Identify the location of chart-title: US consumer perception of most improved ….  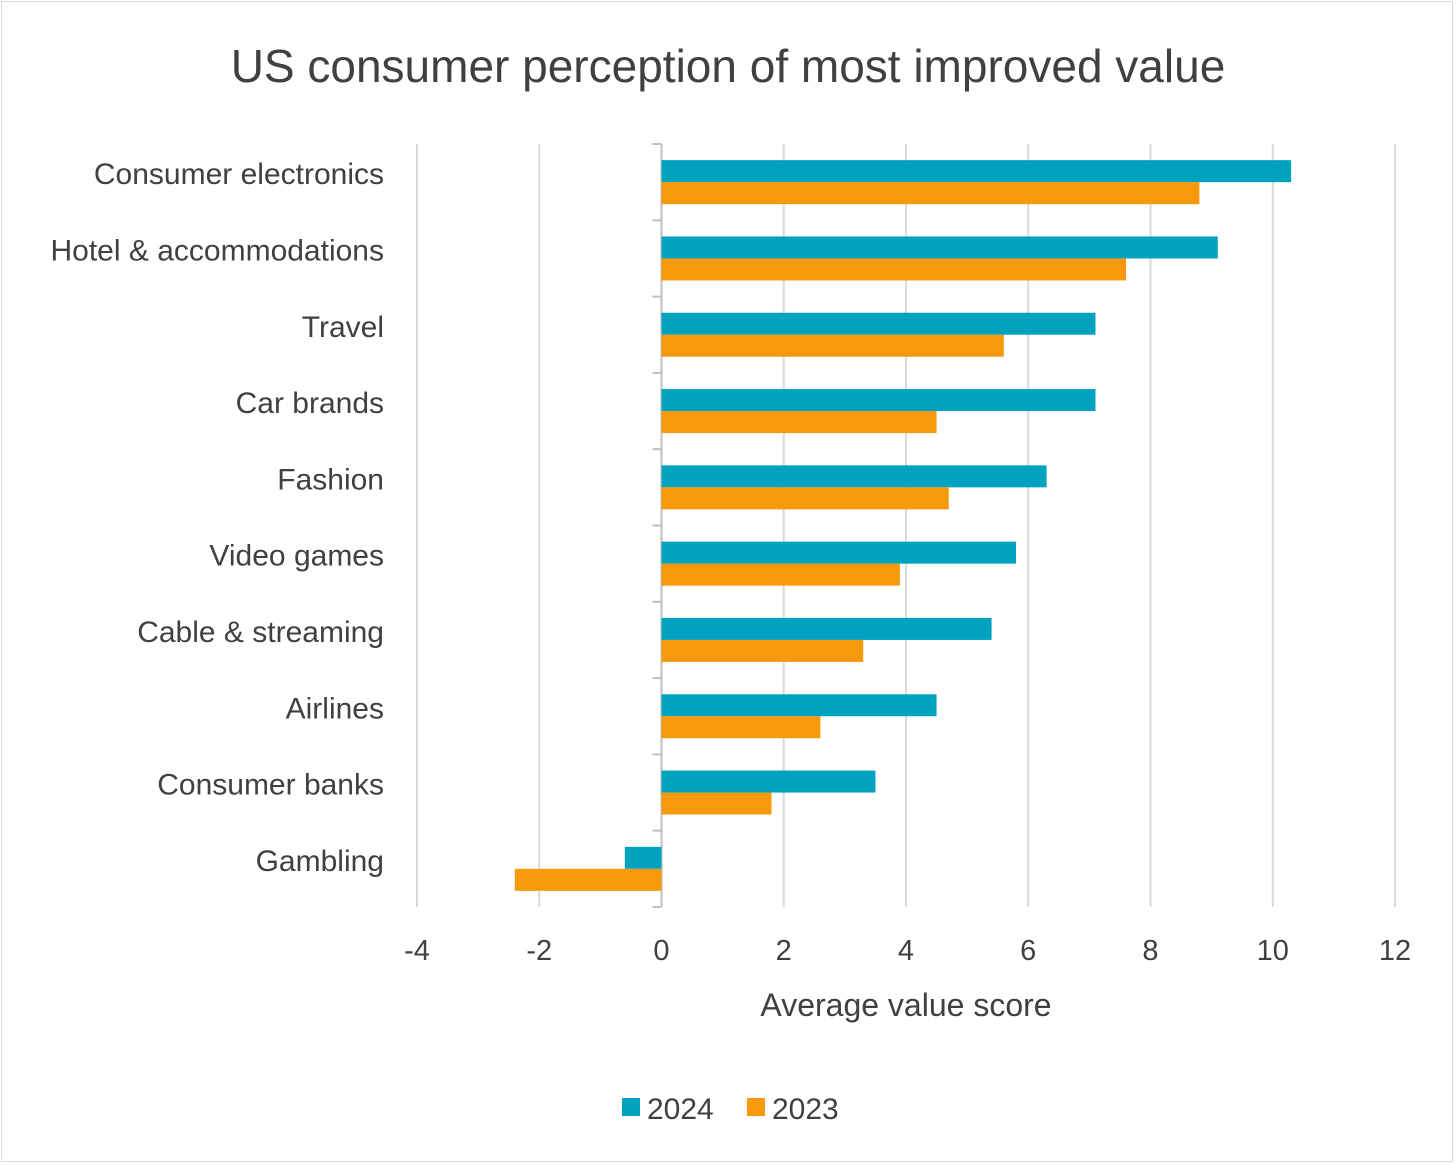
(728, 66).